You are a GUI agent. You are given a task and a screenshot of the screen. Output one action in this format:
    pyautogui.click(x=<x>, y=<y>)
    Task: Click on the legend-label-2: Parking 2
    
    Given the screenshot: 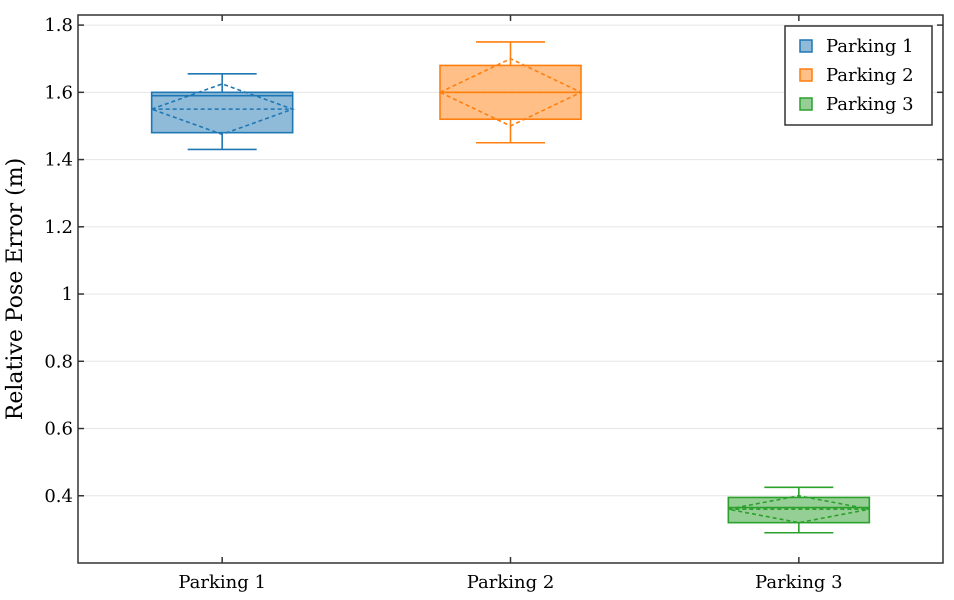 What is the action you would take?
    pyautogui.click(x=870, y=75)
    